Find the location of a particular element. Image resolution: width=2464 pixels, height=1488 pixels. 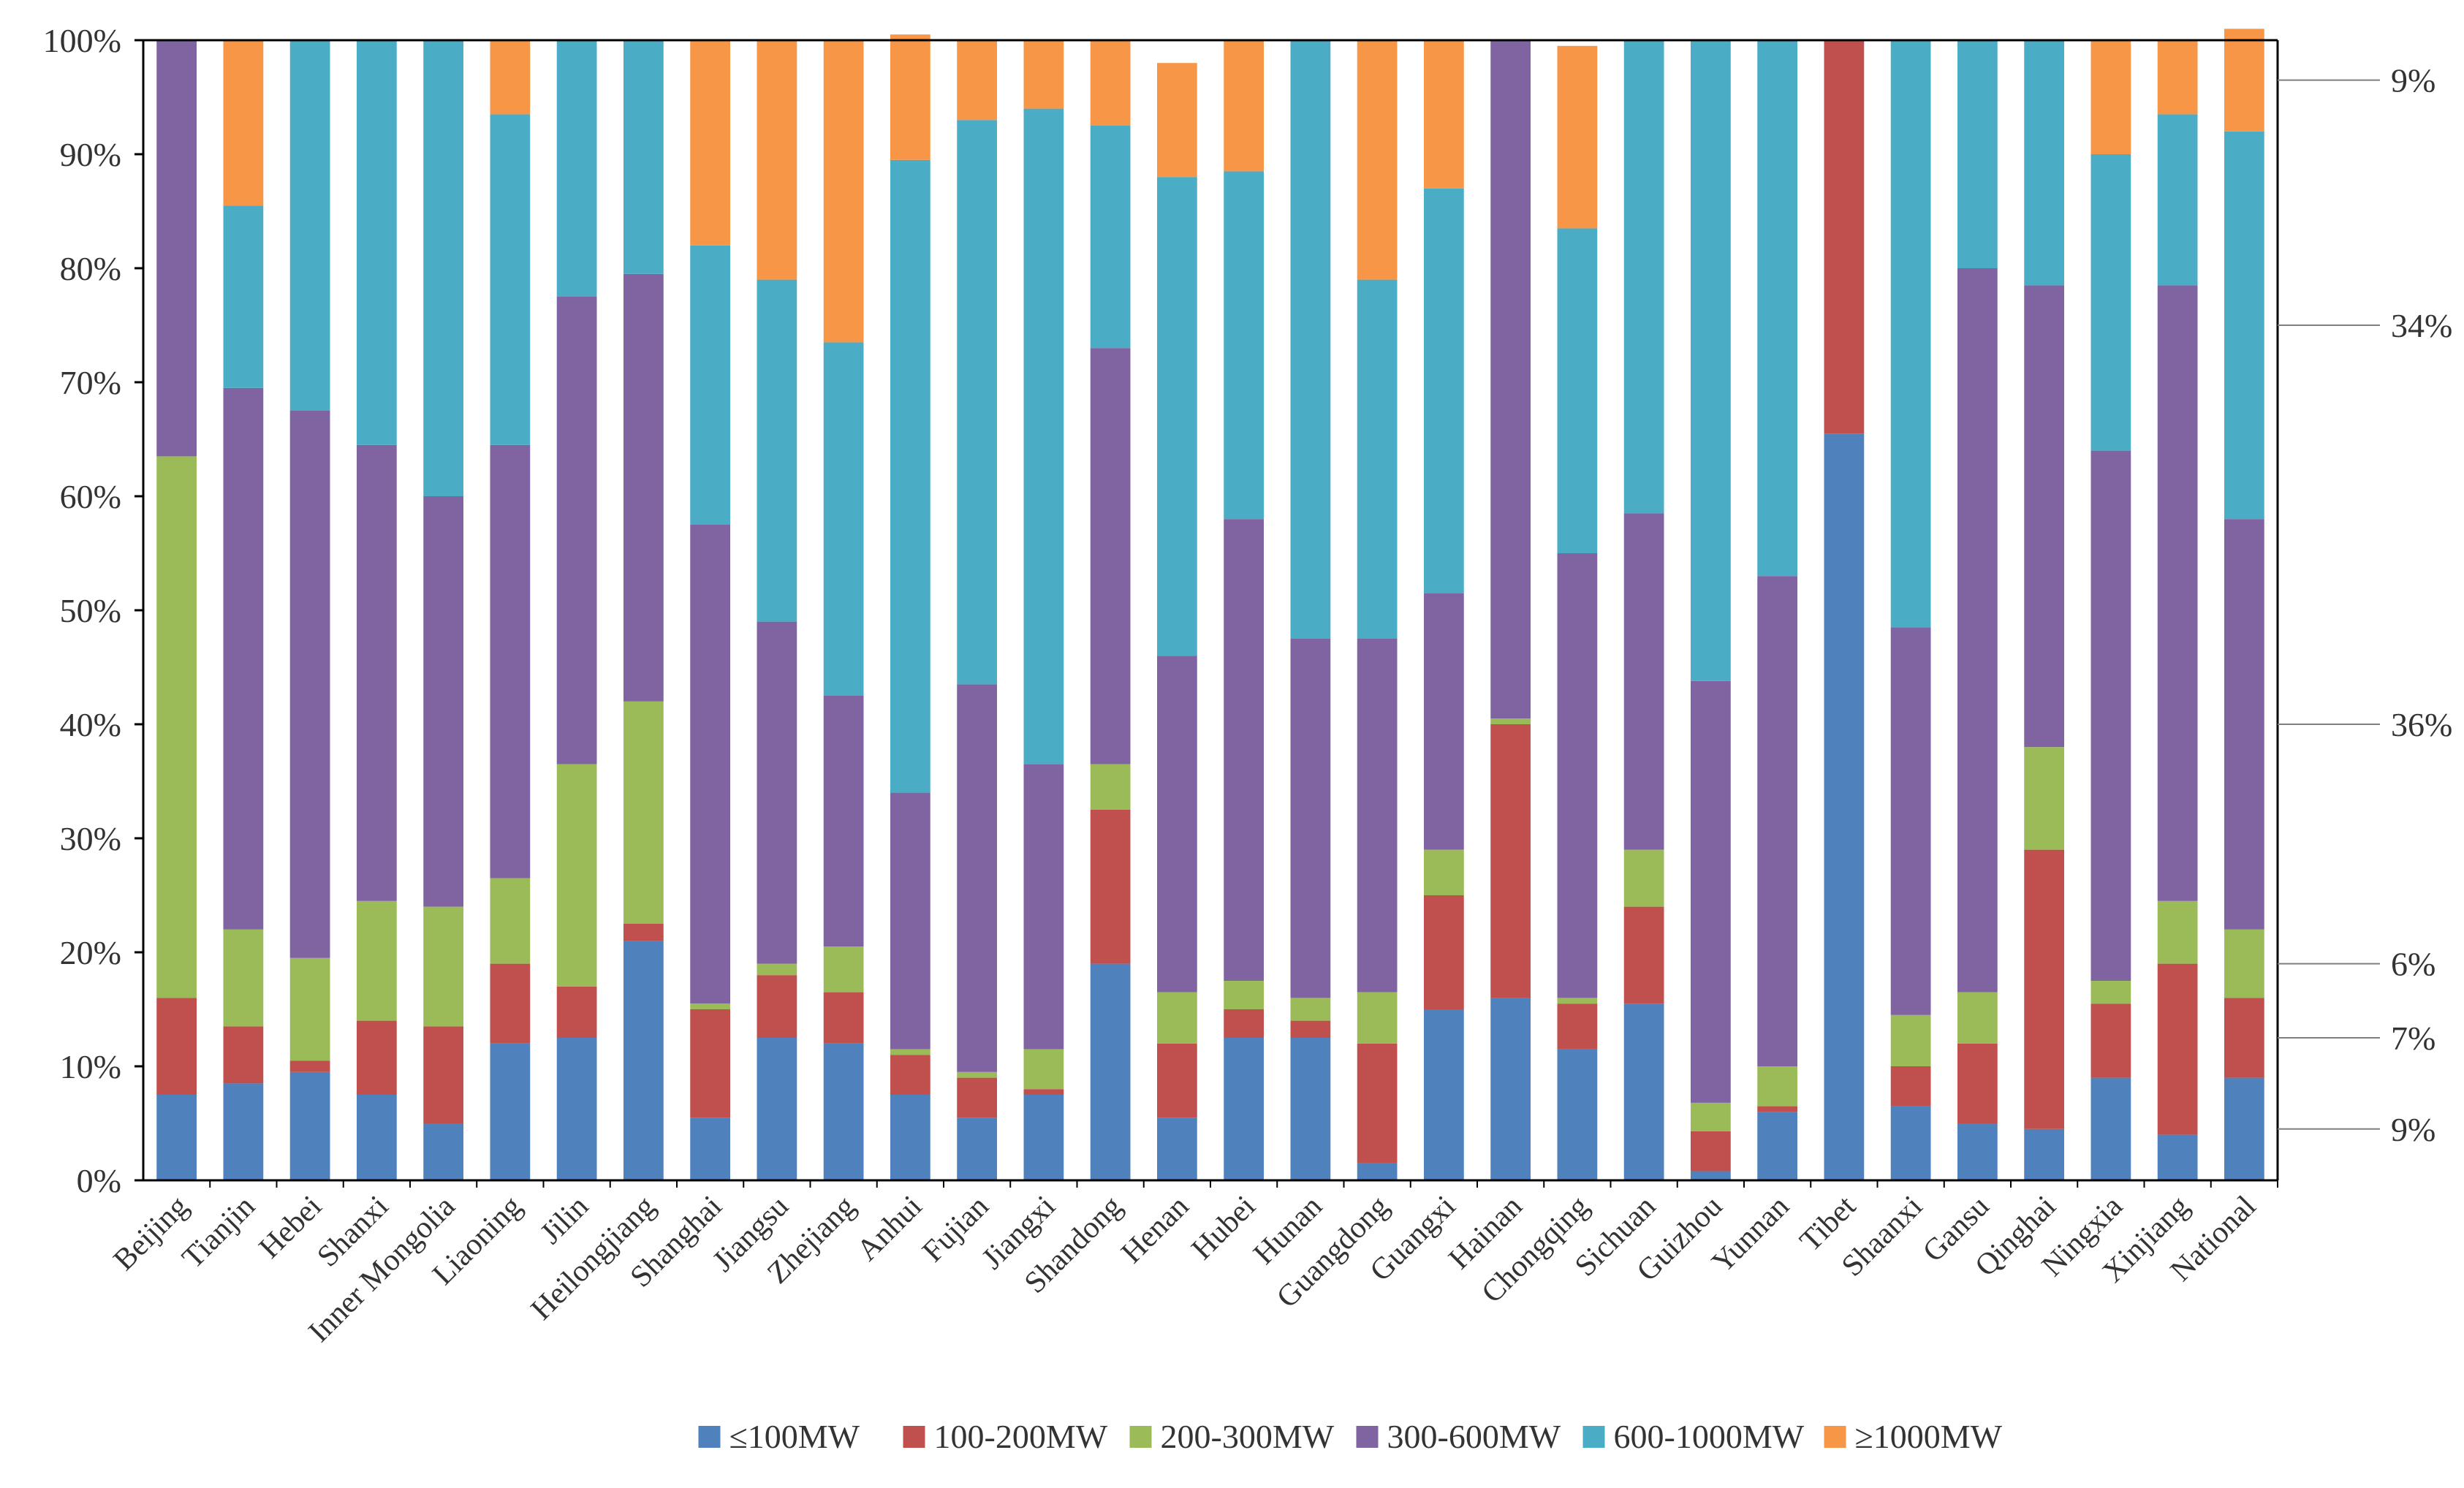

legend-label: 200-300MW is located at coordinates (1248, 1436).